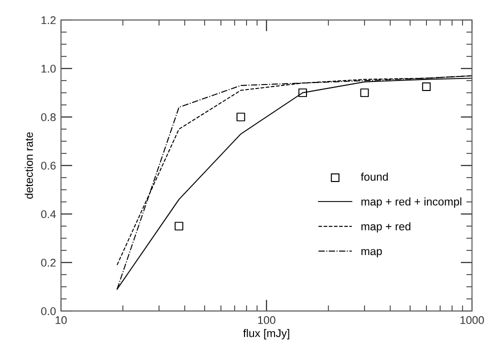  I want to click on x-axis-title: flux [mJy], so click(266, 334).